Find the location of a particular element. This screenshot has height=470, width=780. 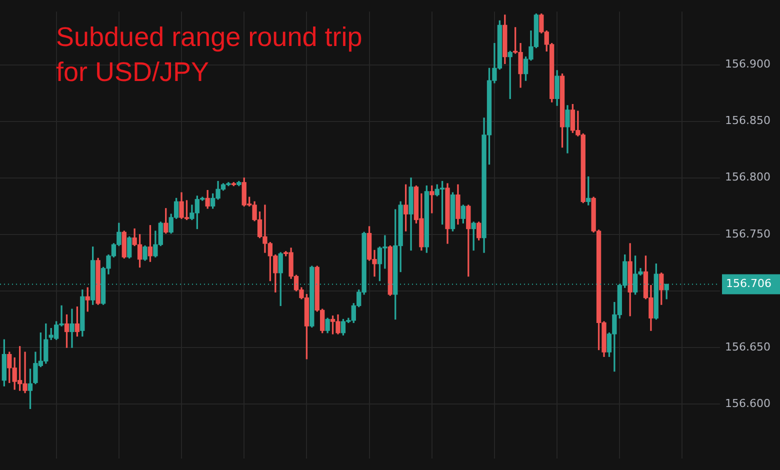

y-tick-label: 156.800 is located at coordinates (747, 177).